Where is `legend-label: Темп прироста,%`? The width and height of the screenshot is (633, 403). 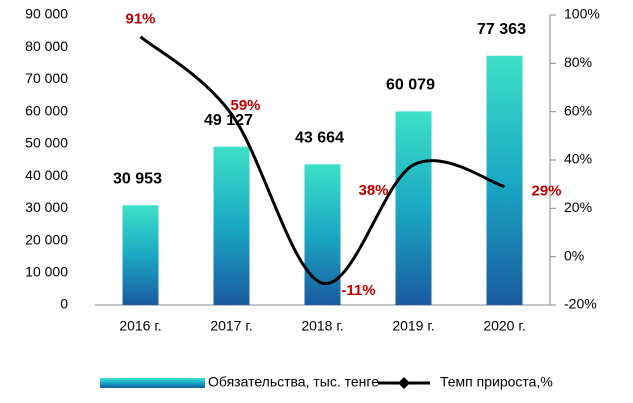
legend-label: Темп прироста,% is located at coordinates (496, 382).